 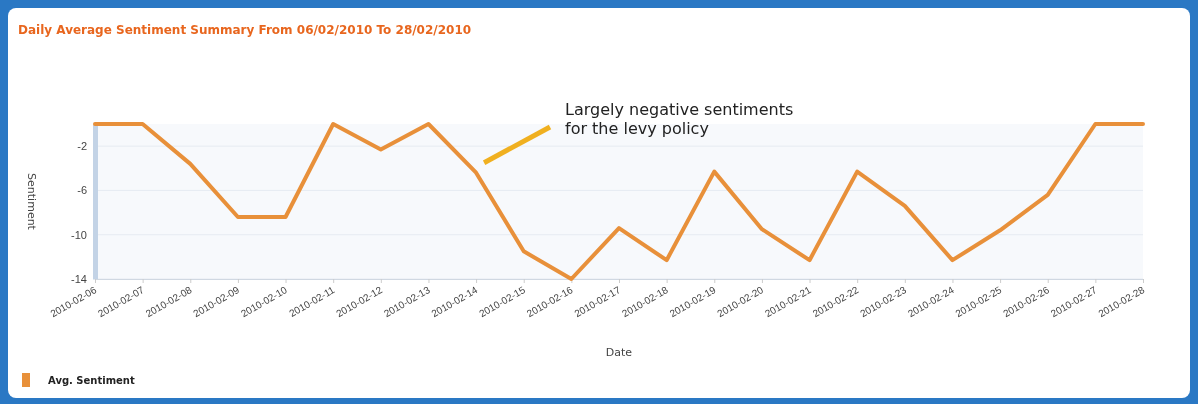 What do you see at coordinates (79, 279) in the screenshot?
I see `y-tick-label: -14` at bounding box center [79, 279].